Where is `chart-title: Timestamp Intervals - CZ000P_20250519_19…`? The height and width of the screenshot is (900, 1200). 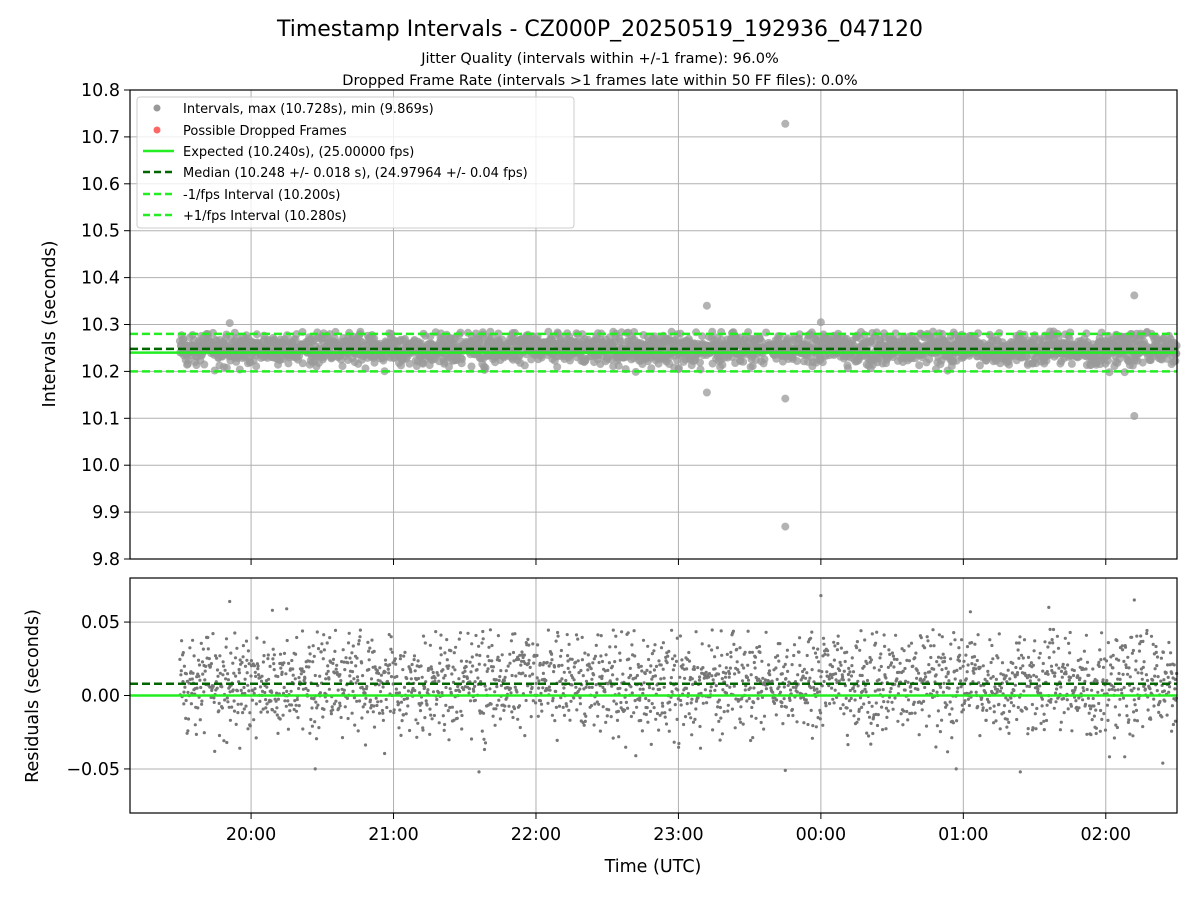
chart-title: Timestamp Intervals - CZ000P_20250519_19… is located at coordinates (599, 29).